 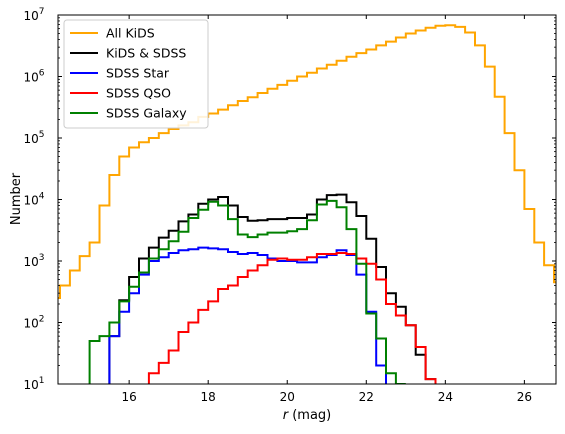 I want to click on legend-box, so click(x=136, y=74).